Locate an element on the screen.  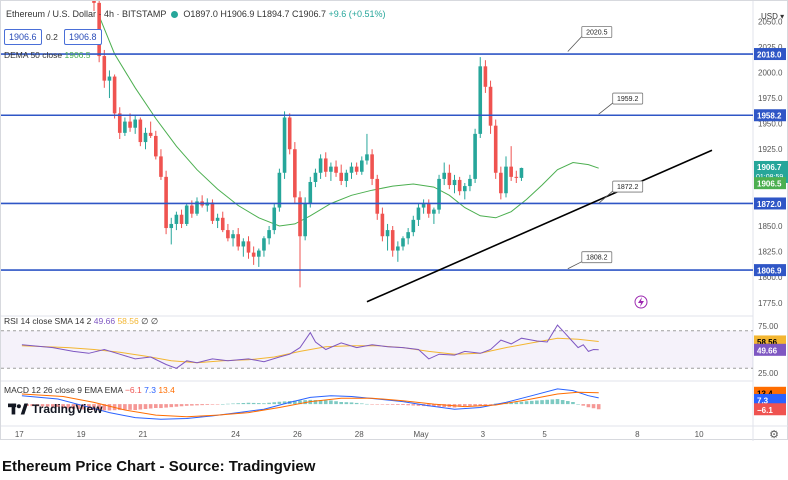
price-tick-label: 1850.0 is located at coordinates (770, 226).